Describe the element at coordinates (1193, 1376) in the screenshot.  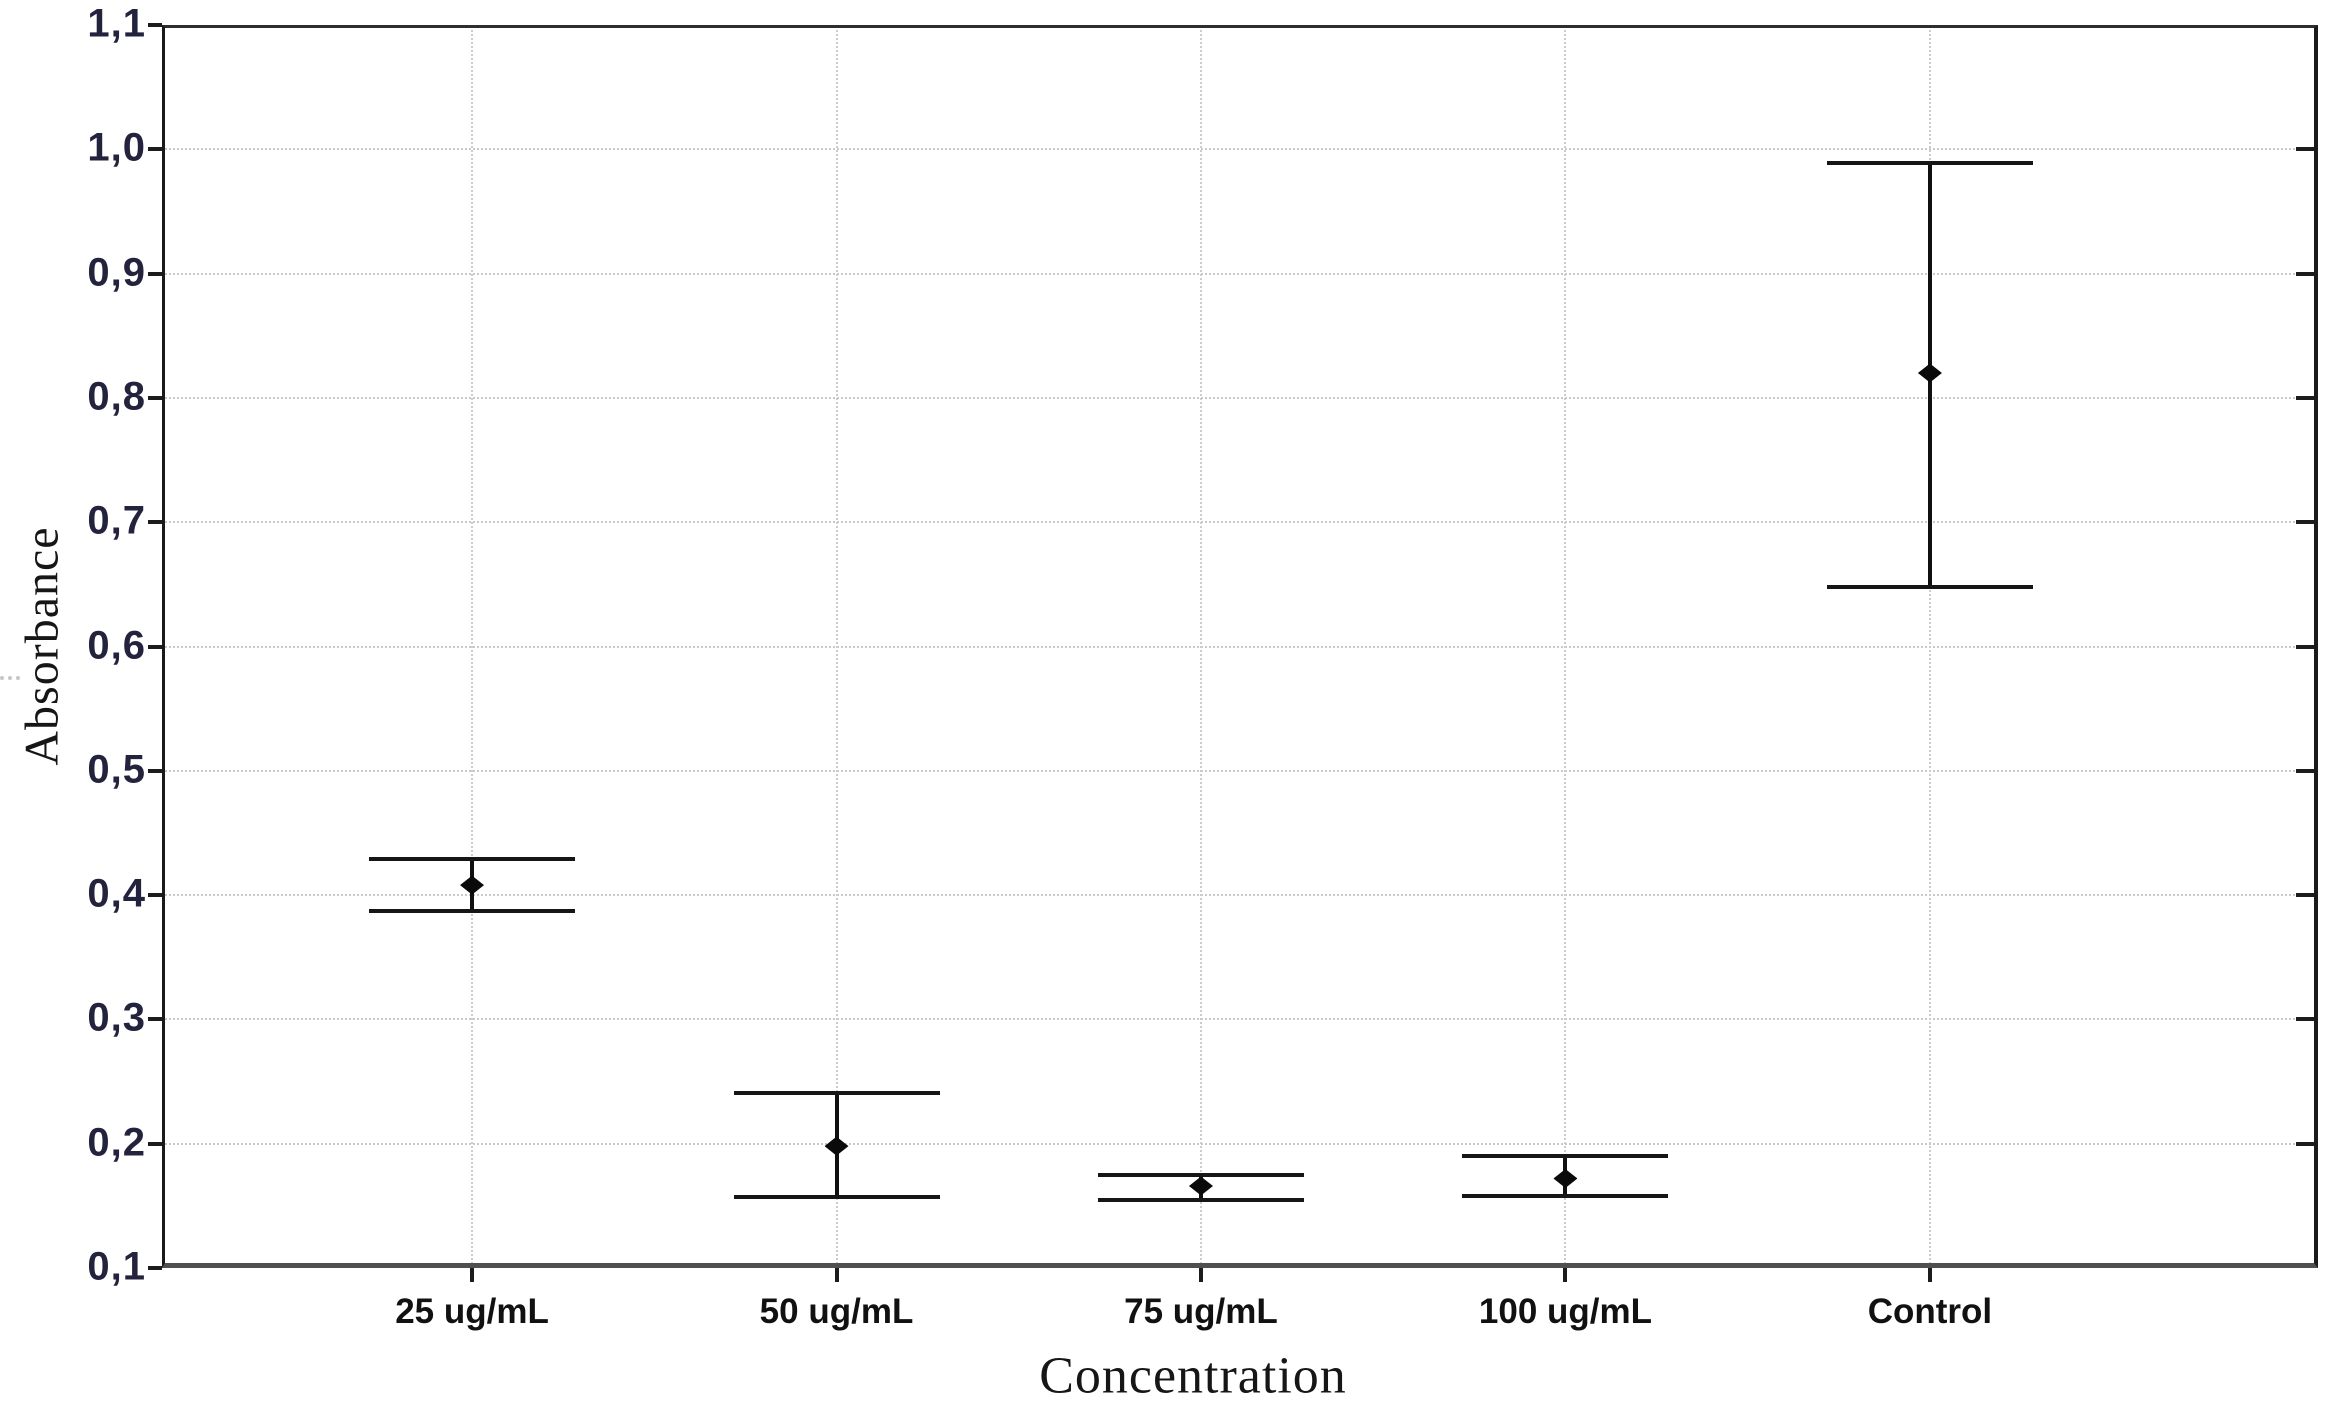
I see `x-axis-title: Concentration` at that location.